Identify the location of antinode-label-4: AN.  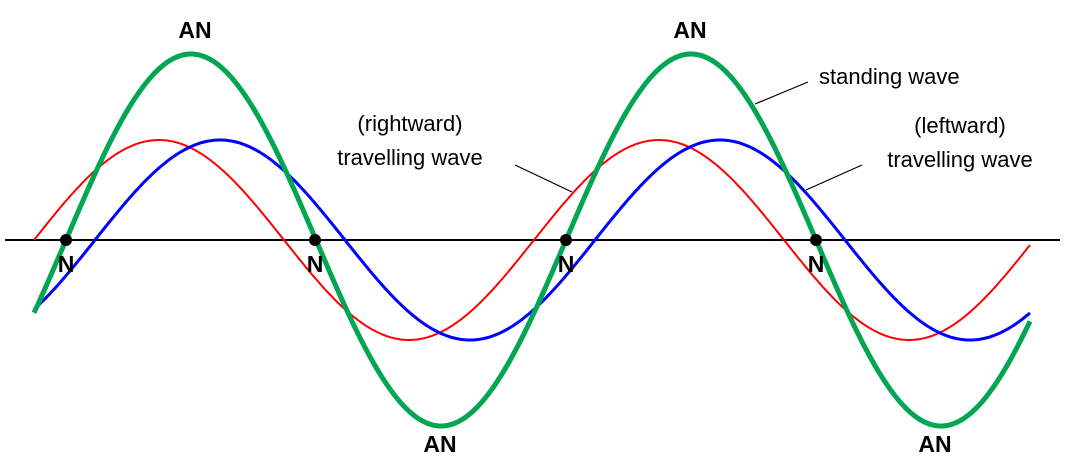
(934, 444).